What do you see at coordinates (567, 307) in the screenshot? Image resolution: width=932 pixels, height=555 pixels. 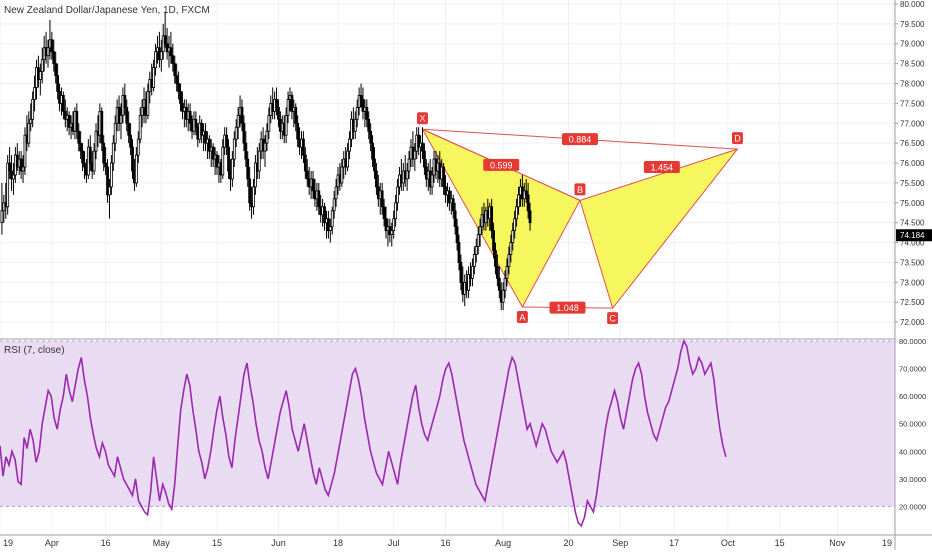 I see `pattern-ratio-1-048: 1.048` at bounding box center [567, 307].